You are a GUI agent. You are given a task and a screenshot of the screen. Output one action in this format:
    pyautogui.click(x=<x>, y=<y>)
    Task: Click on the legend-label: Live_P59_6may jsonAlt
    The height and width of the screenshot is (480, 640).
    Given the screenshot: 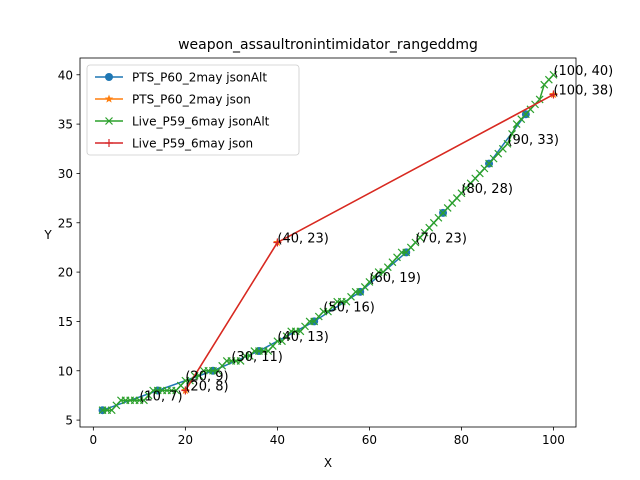 What is the action you would take?
    pyautogui.click(x=201, y=122)
    